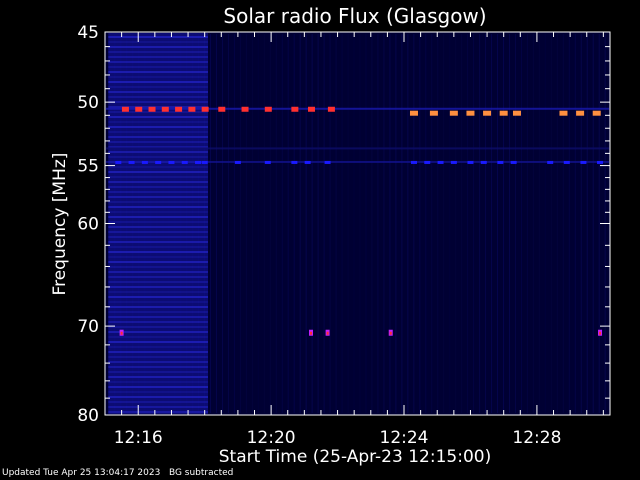 The image size is (640, 480). Describe the element at coordinates (354, 16) in the screenshot. I see `chart-title: Solar radio Flux (Glasgow)` at that location.